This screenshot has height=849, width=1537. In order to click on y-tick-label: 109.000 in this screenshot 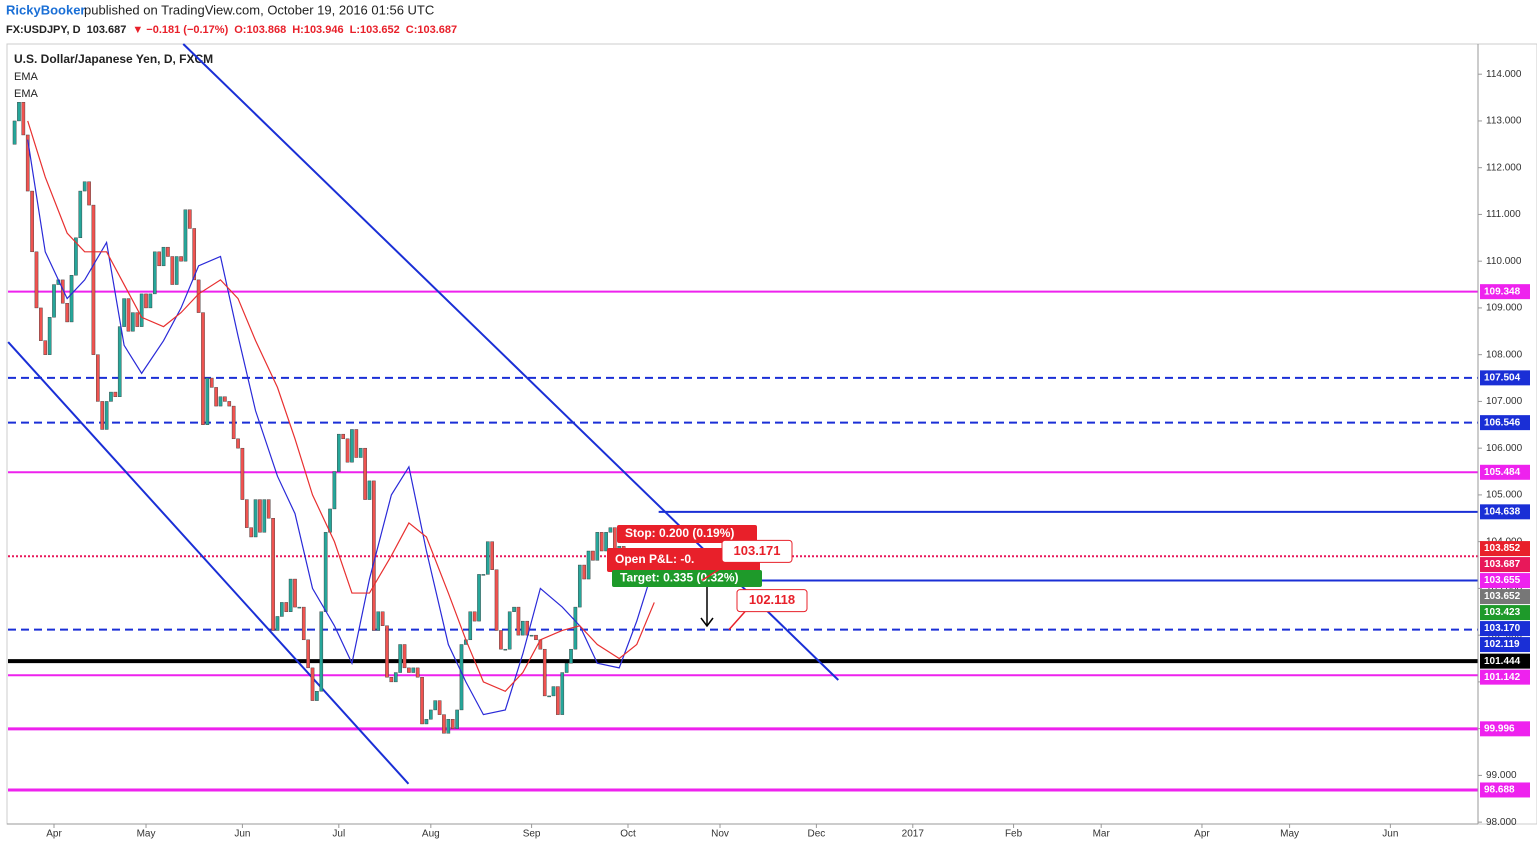, I will do `click(1504, 308)`.